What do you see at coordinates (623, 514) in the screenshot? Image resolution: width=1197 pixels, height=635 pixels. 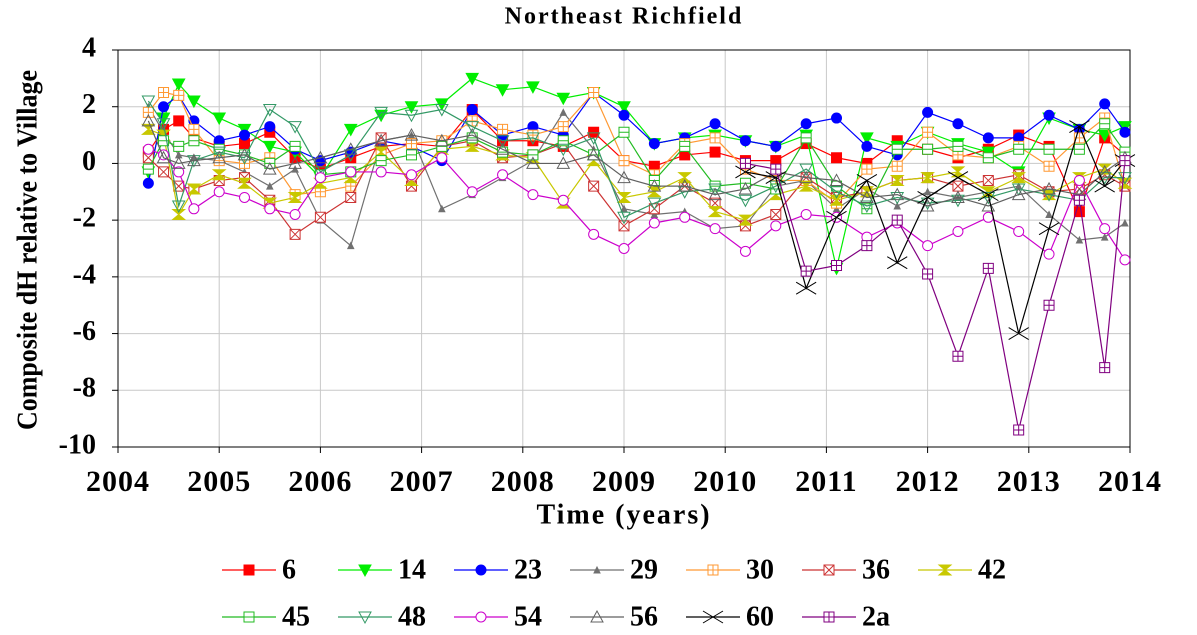 I see `x-axis-label: Time (years)` at bounding box center [623, 514].